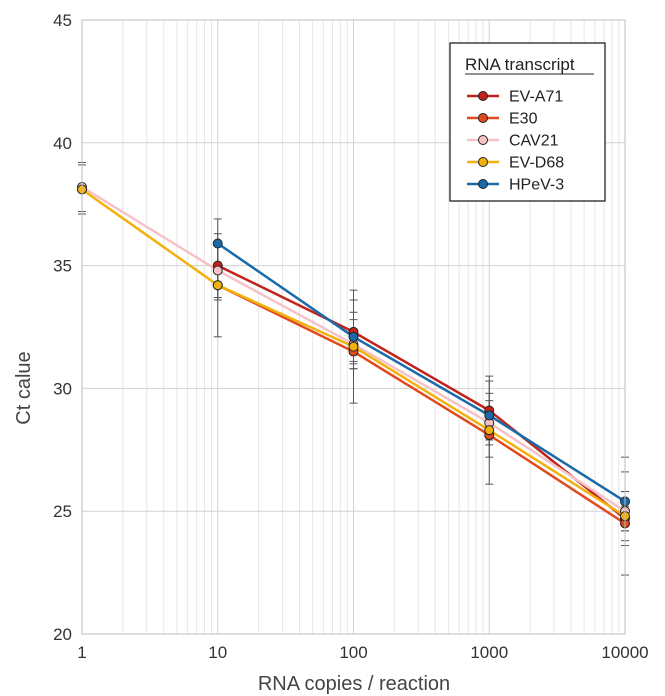  Describe the element at coordinates (354, 684) in the screenshot. I see `x-axis-title: RNA copies / reaction` at that location.